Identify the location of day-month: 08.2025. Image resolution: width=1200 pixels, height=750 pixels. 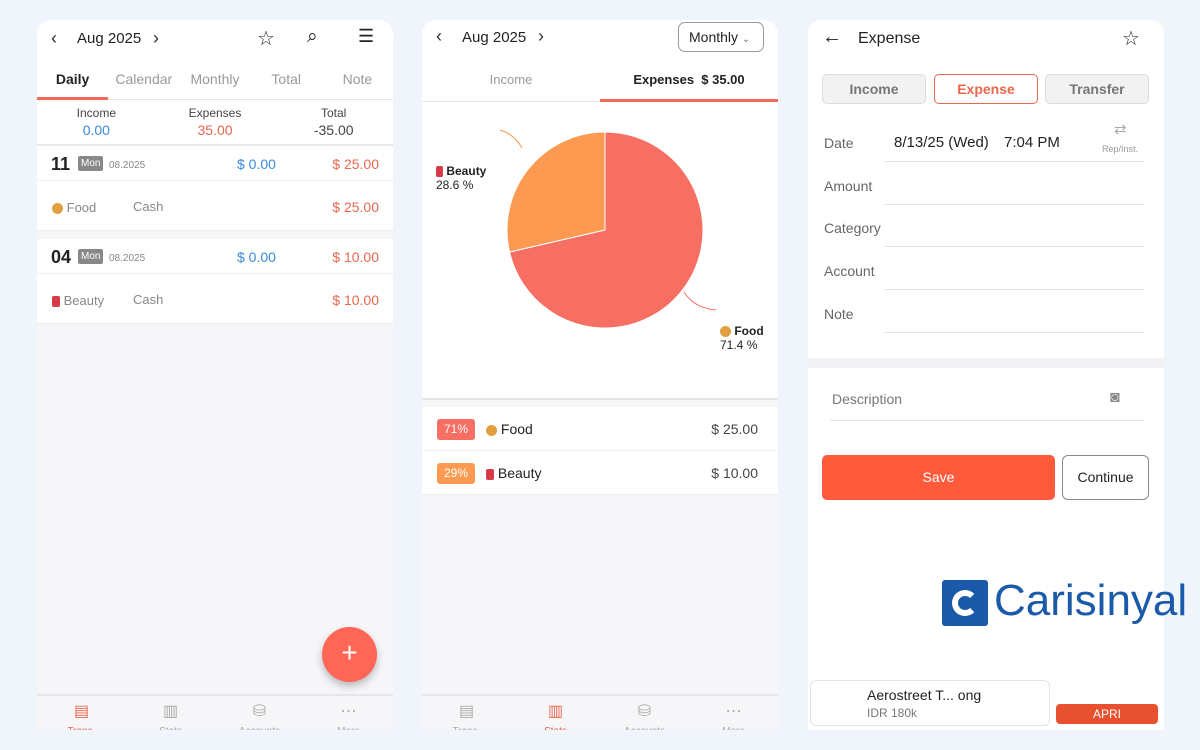
(127, 258).